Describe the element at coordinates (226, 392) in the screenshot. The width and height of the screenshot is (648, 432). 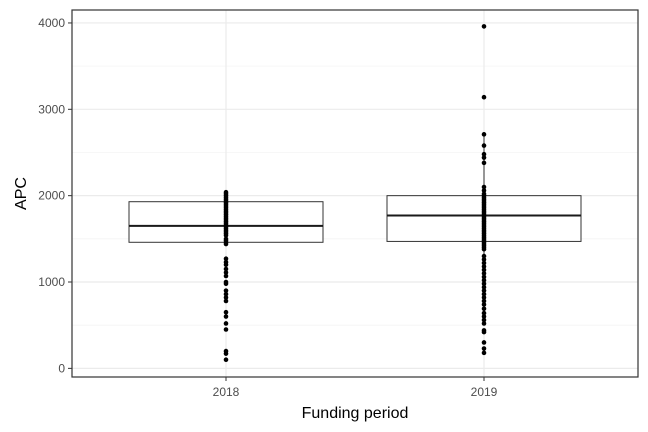
I see `x-tick-label: 2018` at that location.